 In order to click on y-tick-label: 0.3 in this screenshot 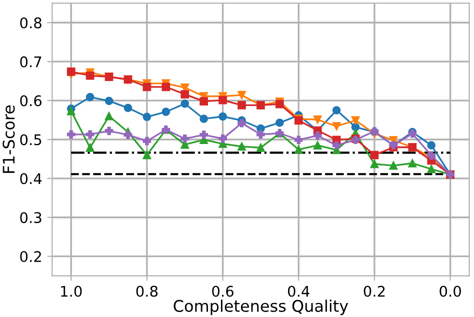, I will do `click(31, 218)`.